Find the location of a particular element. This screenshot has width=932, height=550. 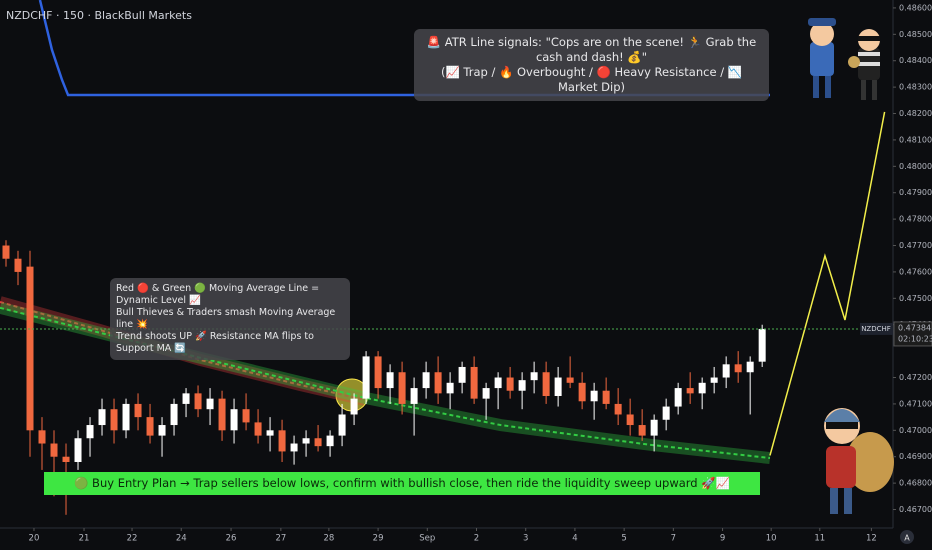

y-tick-label: 0.48600 is located at coordinates (915, 7).